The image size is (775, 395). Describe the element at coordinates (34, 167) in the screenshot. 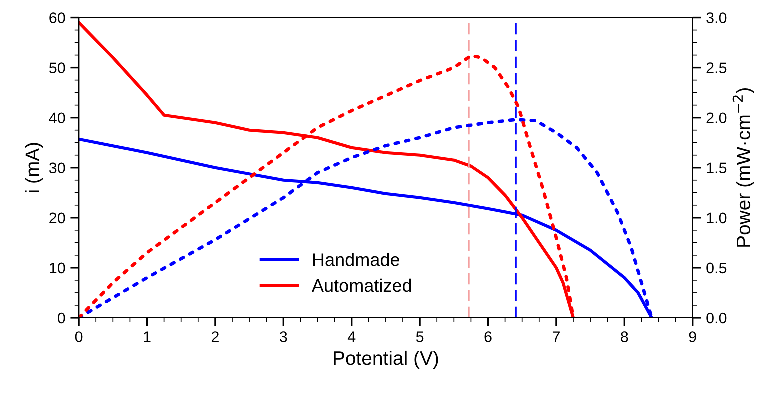

I see `y-axis-title: i (mA)` at that location.